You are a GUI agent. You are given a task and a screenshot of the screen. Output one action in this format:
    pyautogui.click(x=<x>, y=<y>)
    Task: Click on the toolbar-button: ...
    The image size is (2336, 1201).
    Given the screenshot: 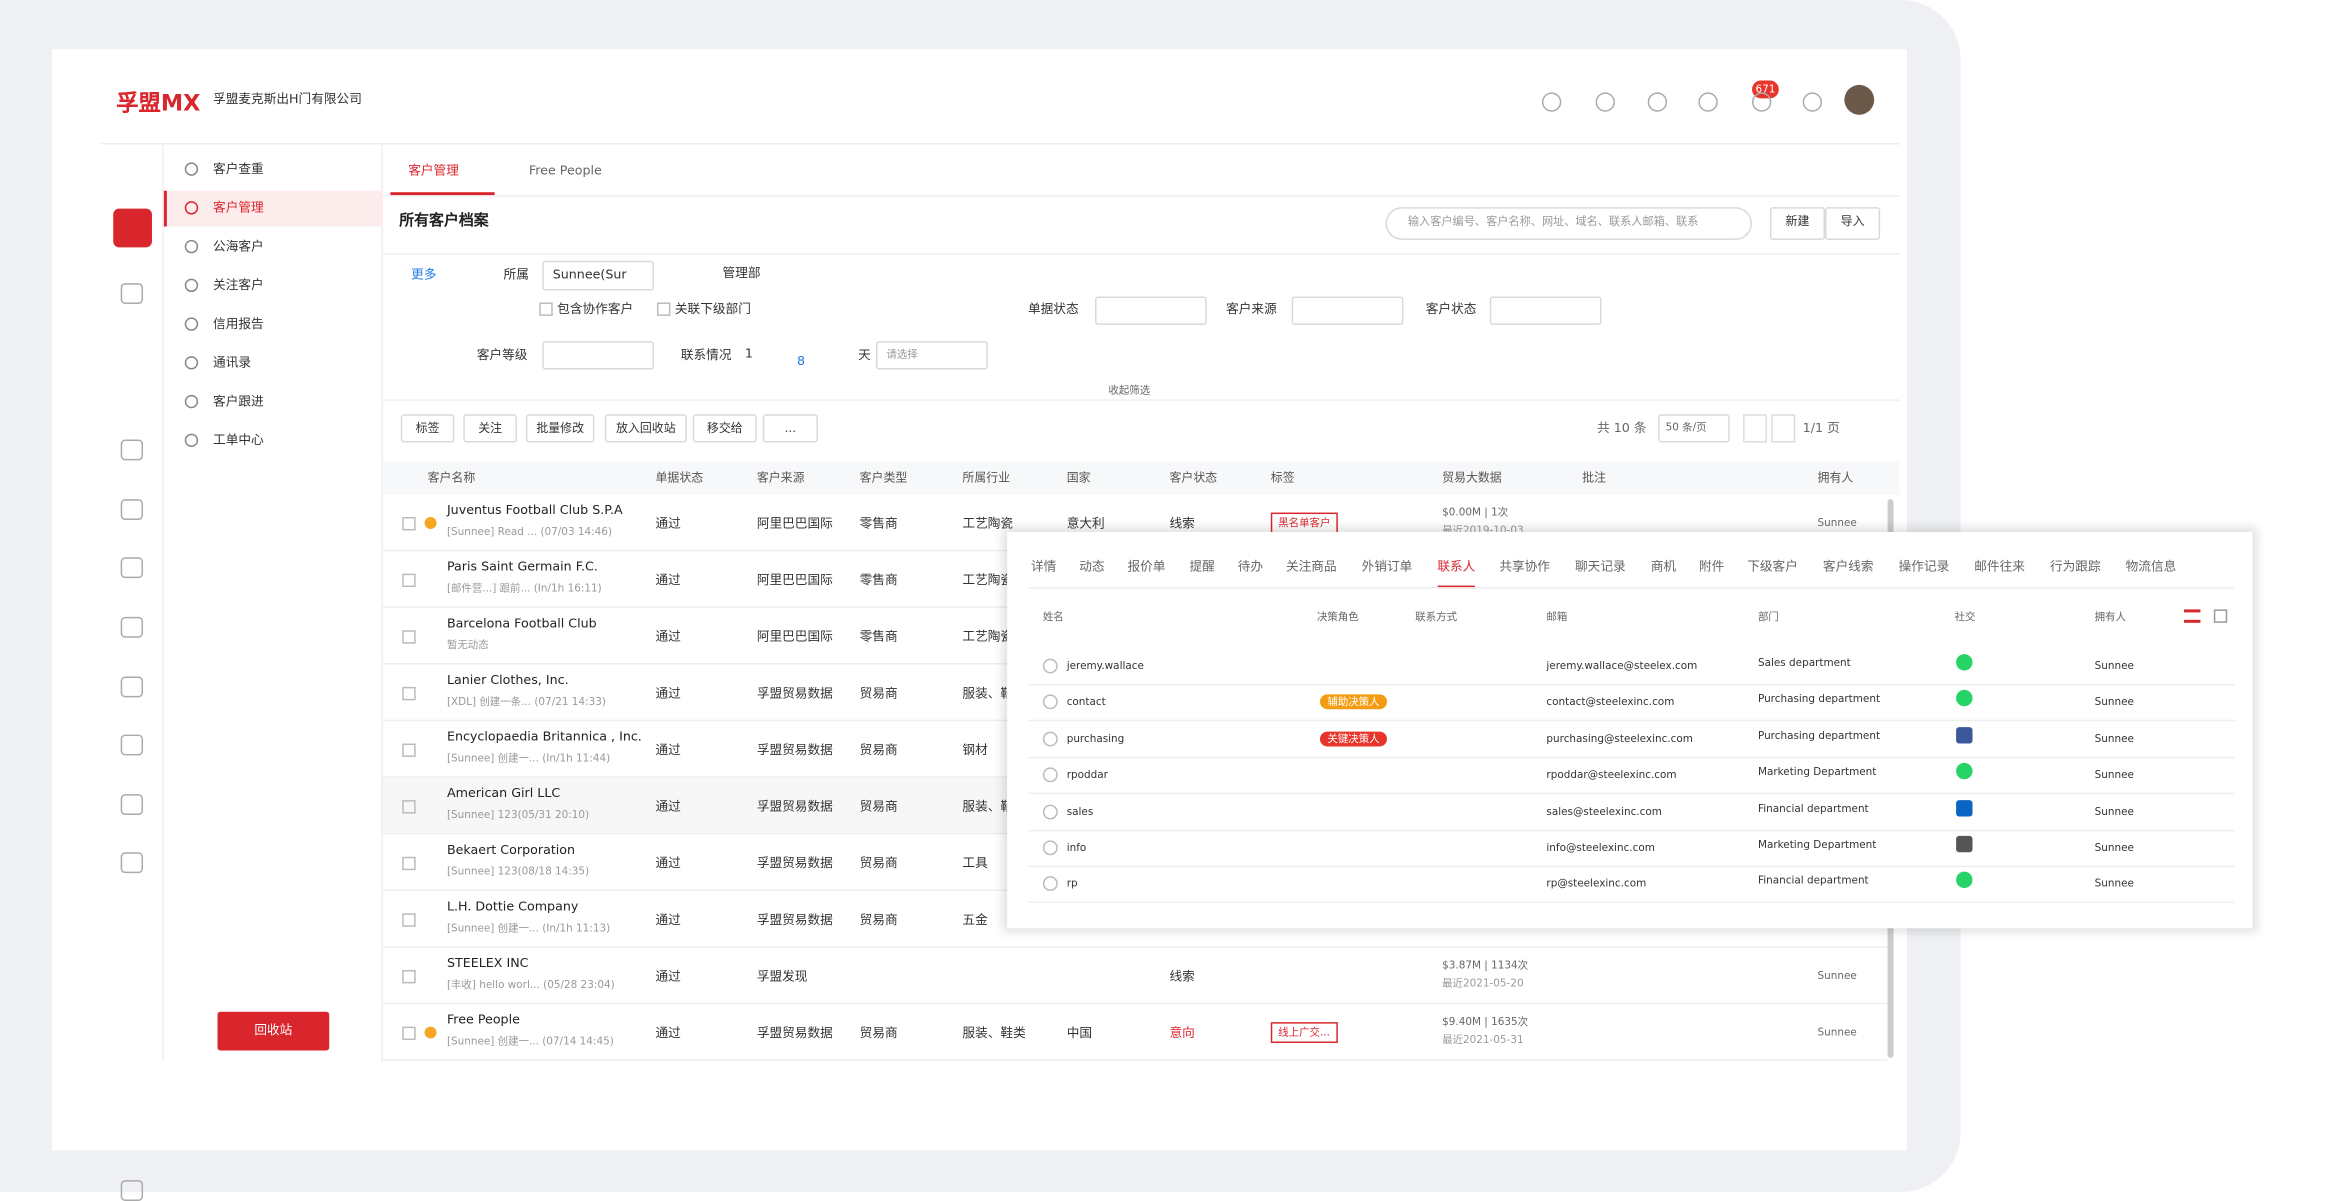 What is the action you would take?
    pyautogui.click(x=790, y=428)
    